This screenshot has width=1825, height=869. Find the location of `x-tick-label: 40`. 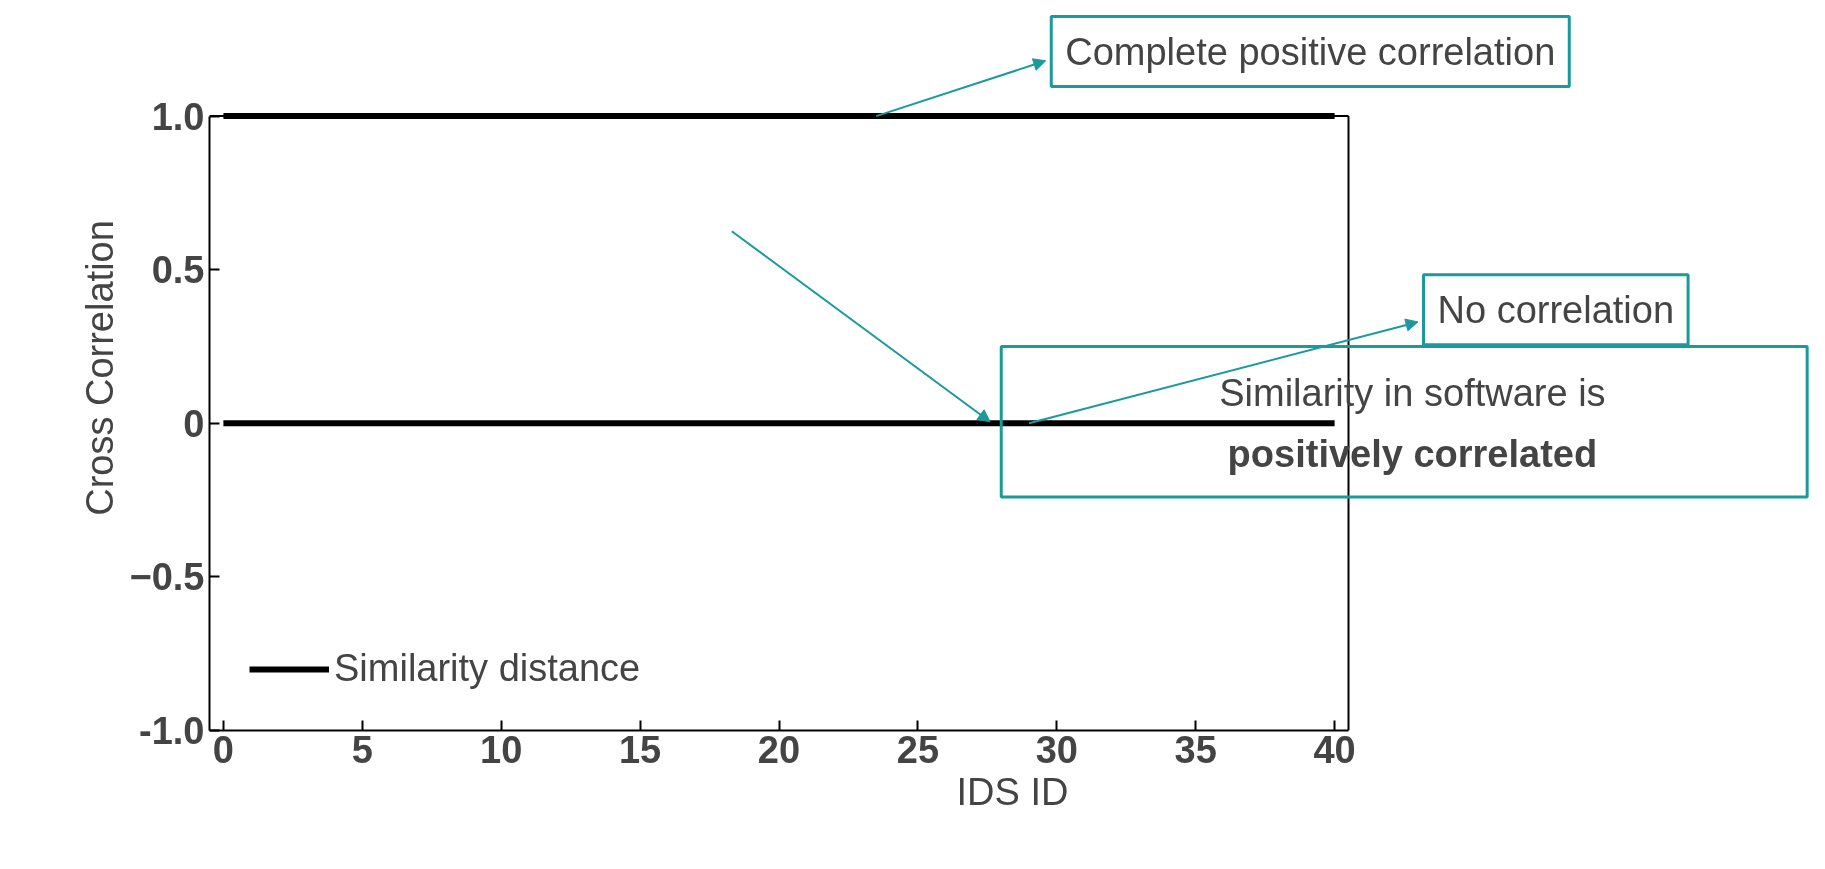

x-tick-label: 40 is located at coordinates (1334, 749).